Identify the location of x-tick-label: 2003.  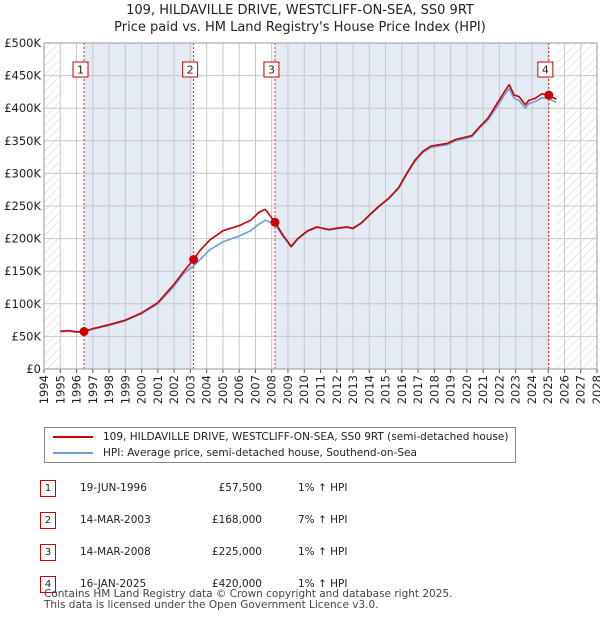
(190, 389).